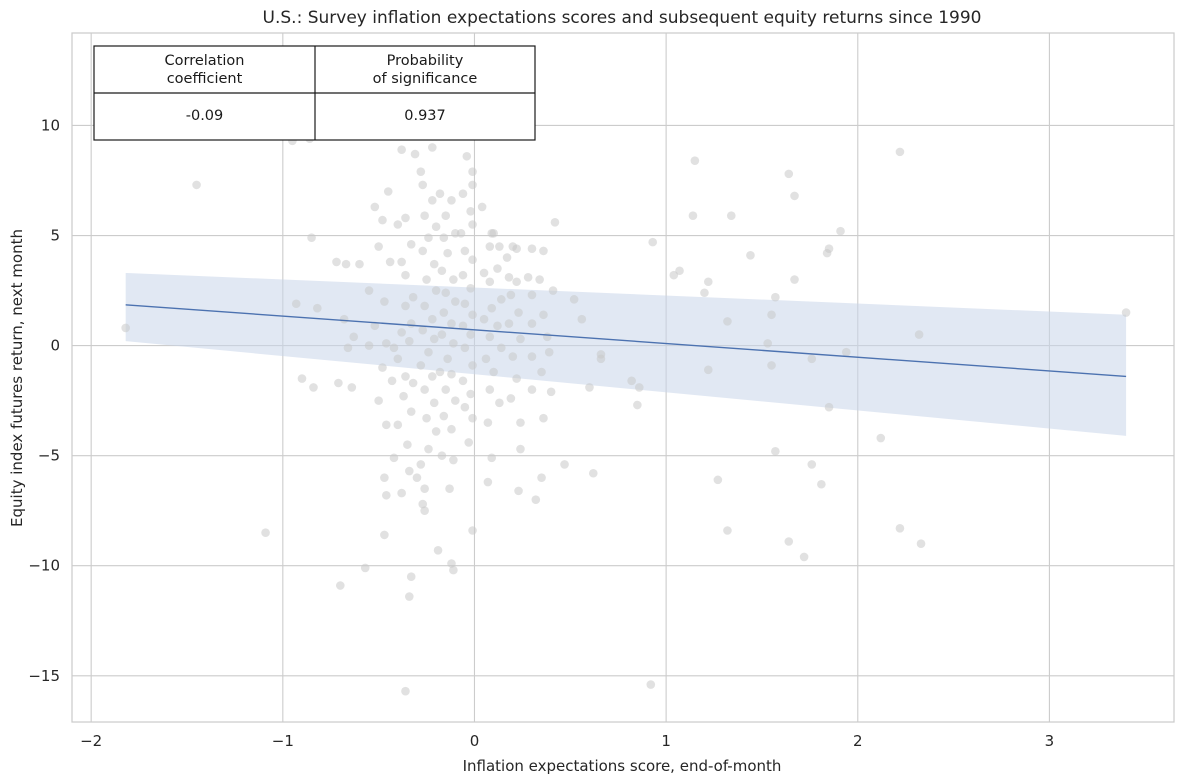 The width and height of the screenshot is (1184, 784). I want to click on y-axis-label: Equity index futures return, next month, so click(17, 378).